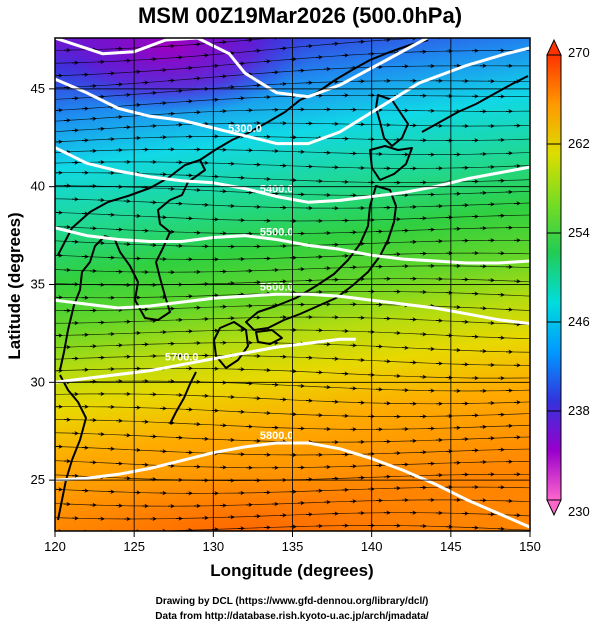 The image size is (599, 625). What do you see at coordinates (277, 287) in the screenshot?
I see `contour-label-5600: 5600.0` at bounding box center [277, 287].